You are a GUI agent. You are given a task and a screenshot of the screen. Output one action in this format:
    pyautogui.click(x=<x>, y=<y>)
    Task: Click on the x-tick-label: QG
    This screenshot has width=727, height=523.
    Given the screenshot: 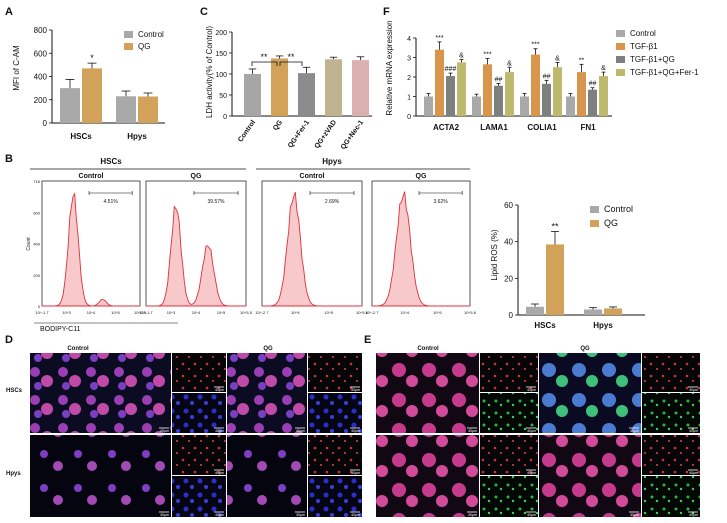 What is the action you would take?
    pyautogui.click(x=278, y=125)
    